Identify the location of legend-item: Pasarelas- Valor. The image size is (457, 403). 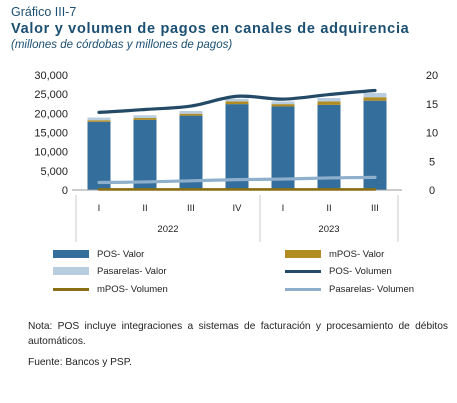
(110, 271).